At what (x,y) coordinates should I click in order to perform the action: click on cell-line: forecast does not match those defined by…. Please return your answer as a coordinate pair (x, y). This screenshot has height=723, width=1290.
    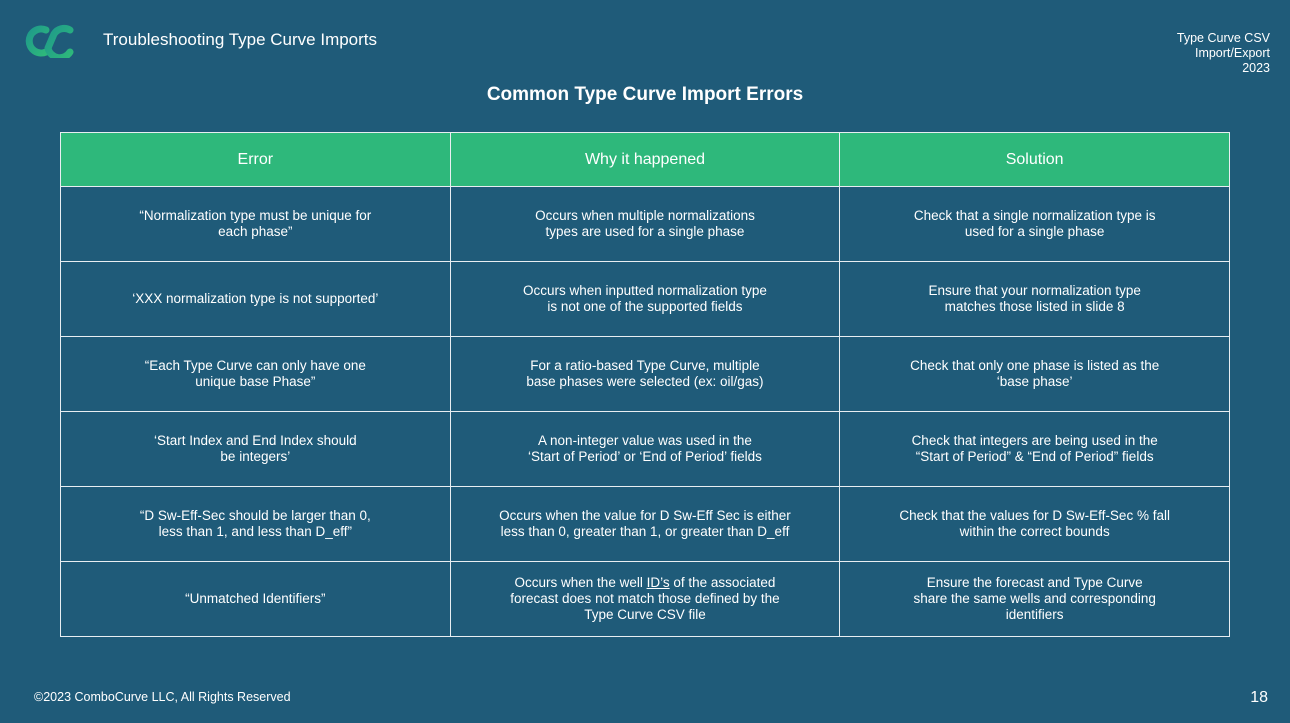
    Looking at the image, I should click on (645, 598).